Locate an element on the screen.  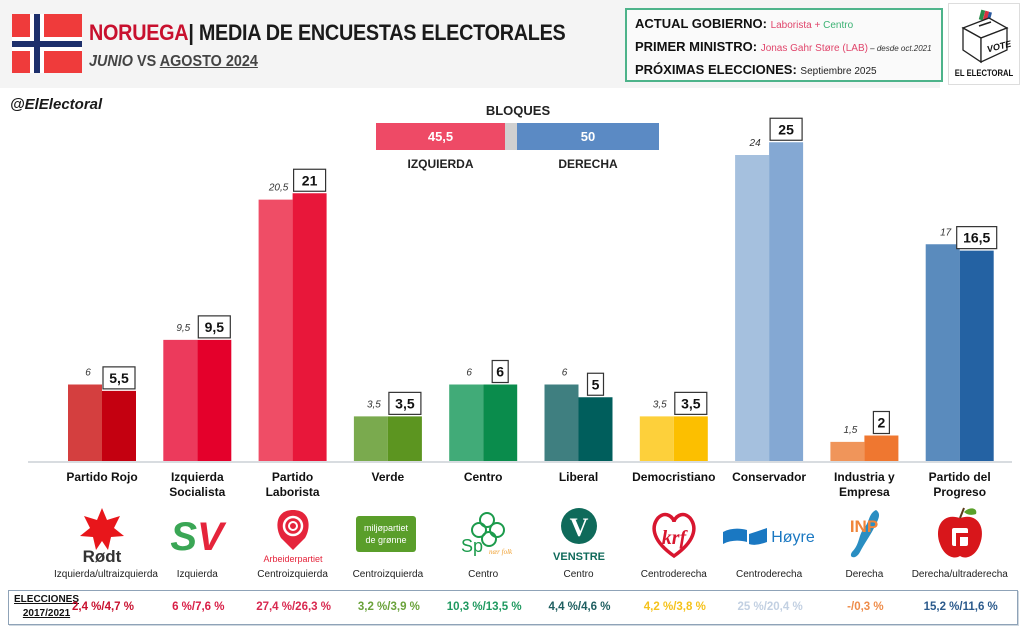
svg-text: de grønne is located at coordinates (385, 540).